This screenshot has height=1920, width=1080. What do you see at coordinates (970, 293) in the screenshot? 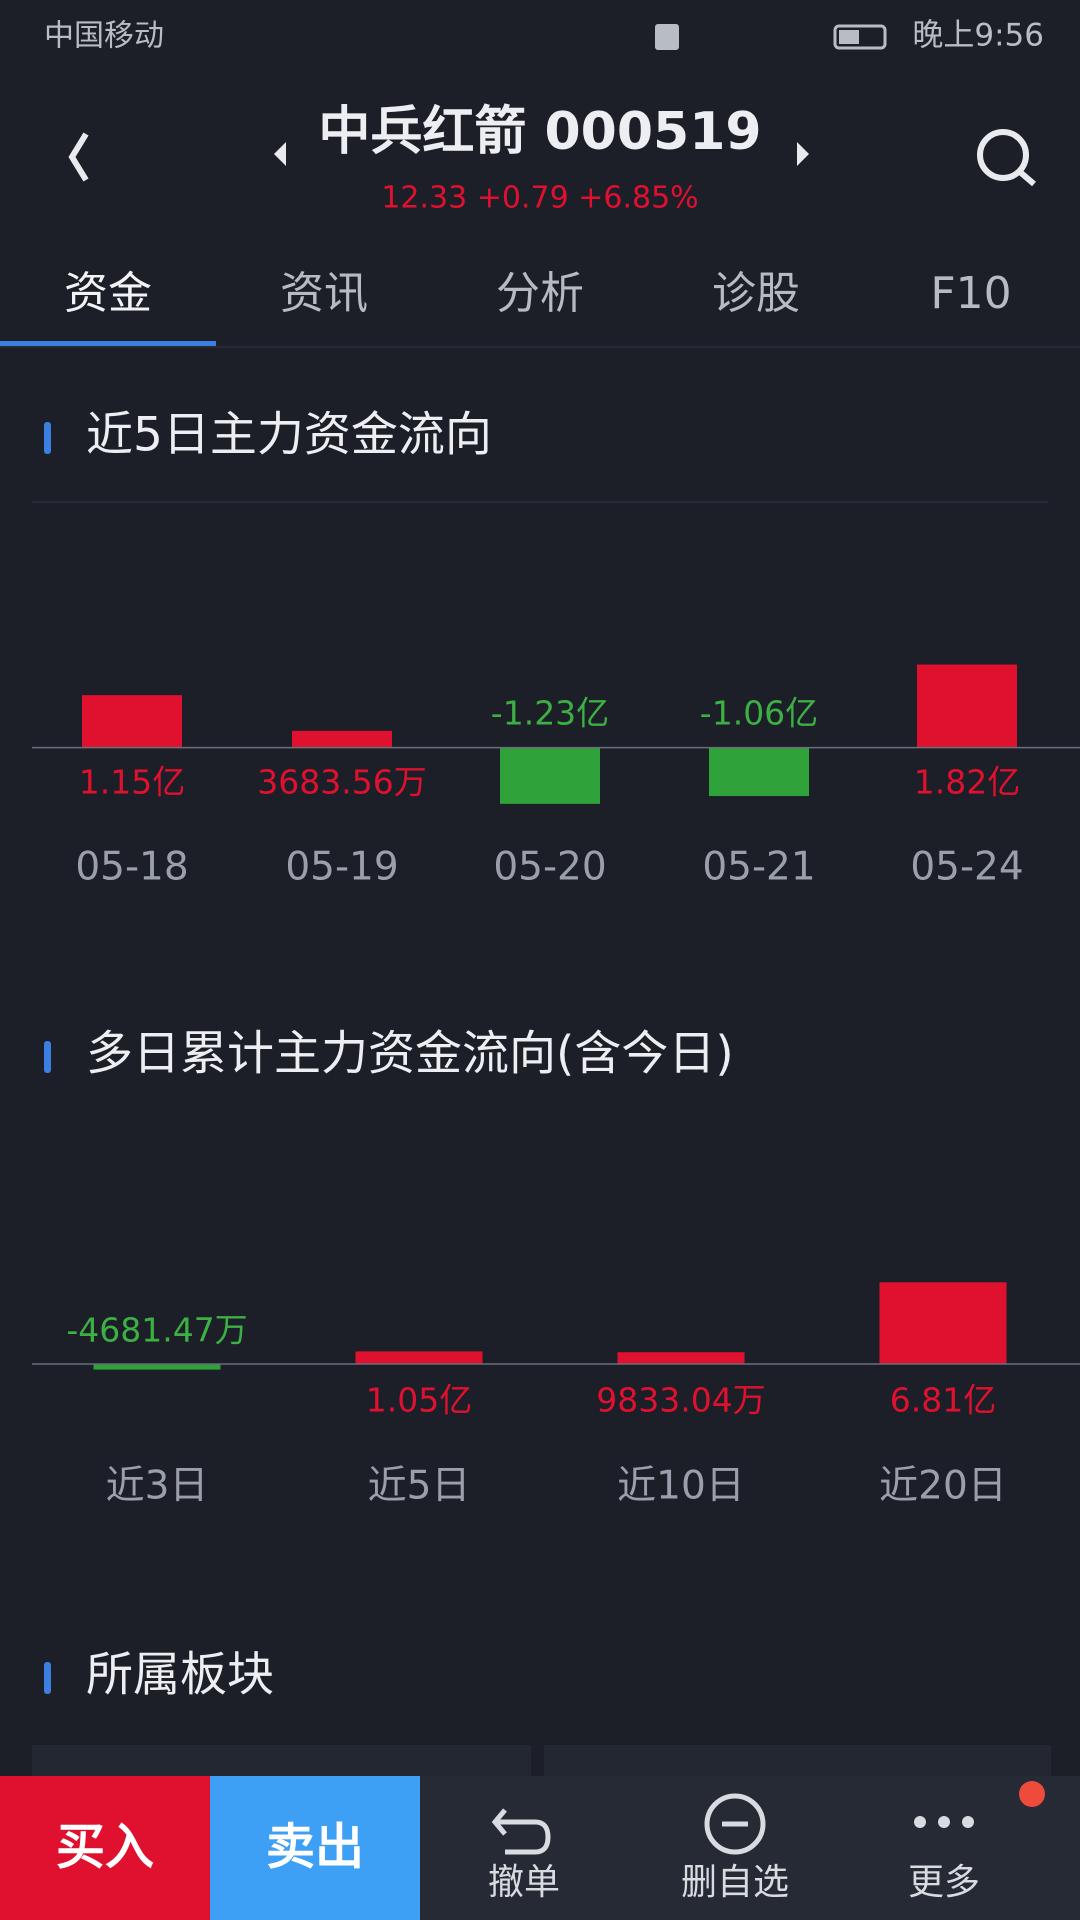
I see `tab: F10` at bounding box center [970, 293].